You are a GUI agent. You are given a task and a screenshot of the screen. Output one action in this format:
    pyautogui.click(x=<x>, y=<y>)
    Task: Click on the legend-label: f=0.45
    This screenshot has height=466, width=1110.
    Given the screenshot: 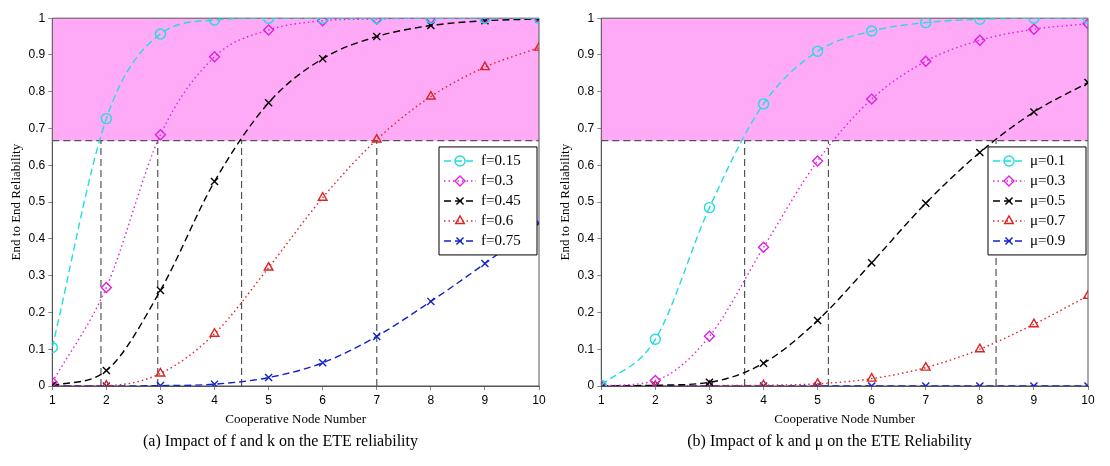 What is the action you would take?
    pyautogui.click(x=501, y=199)
    